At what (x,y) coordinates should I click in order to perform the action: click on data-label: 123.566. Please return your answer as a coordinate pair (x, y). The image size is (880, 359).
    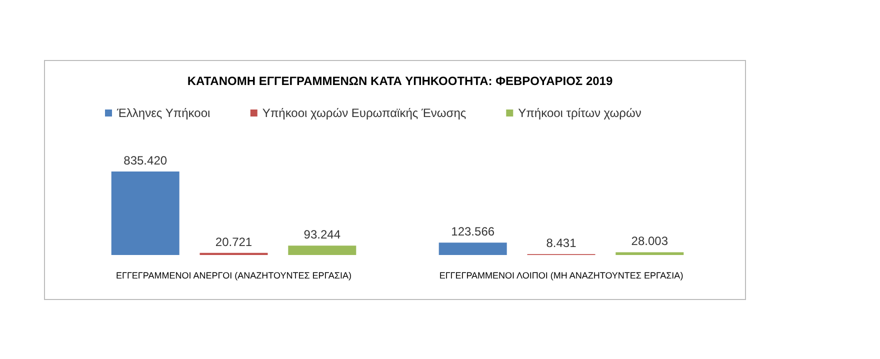
    Looking at the image, I should click on (473, 231).